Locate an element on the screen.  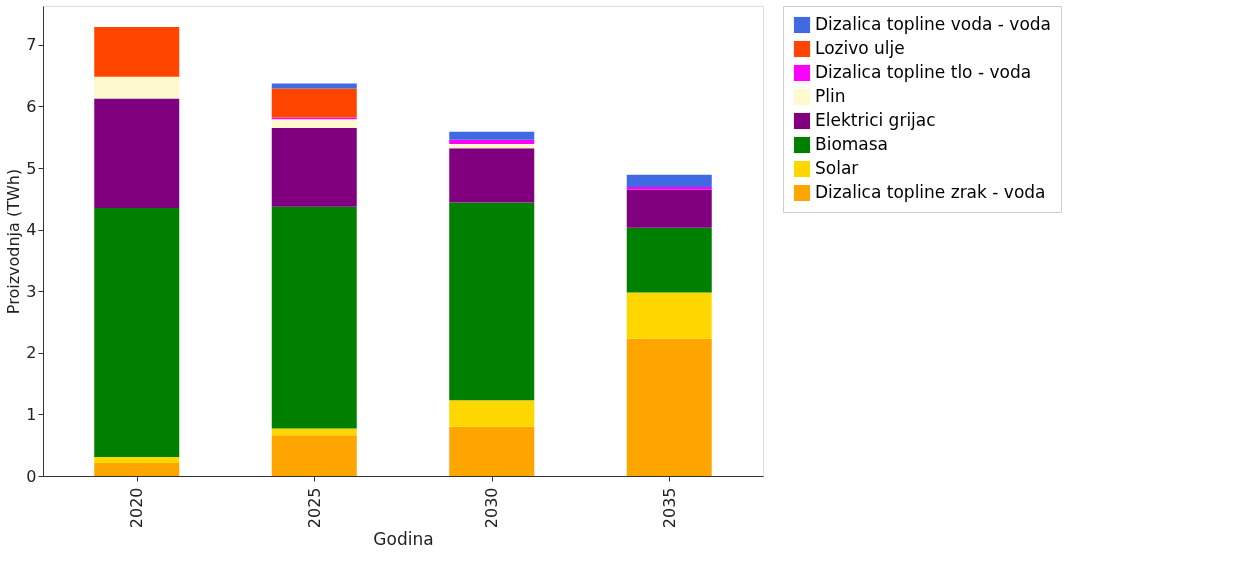
legend-label: Solar is located at coordinates (837, 168).